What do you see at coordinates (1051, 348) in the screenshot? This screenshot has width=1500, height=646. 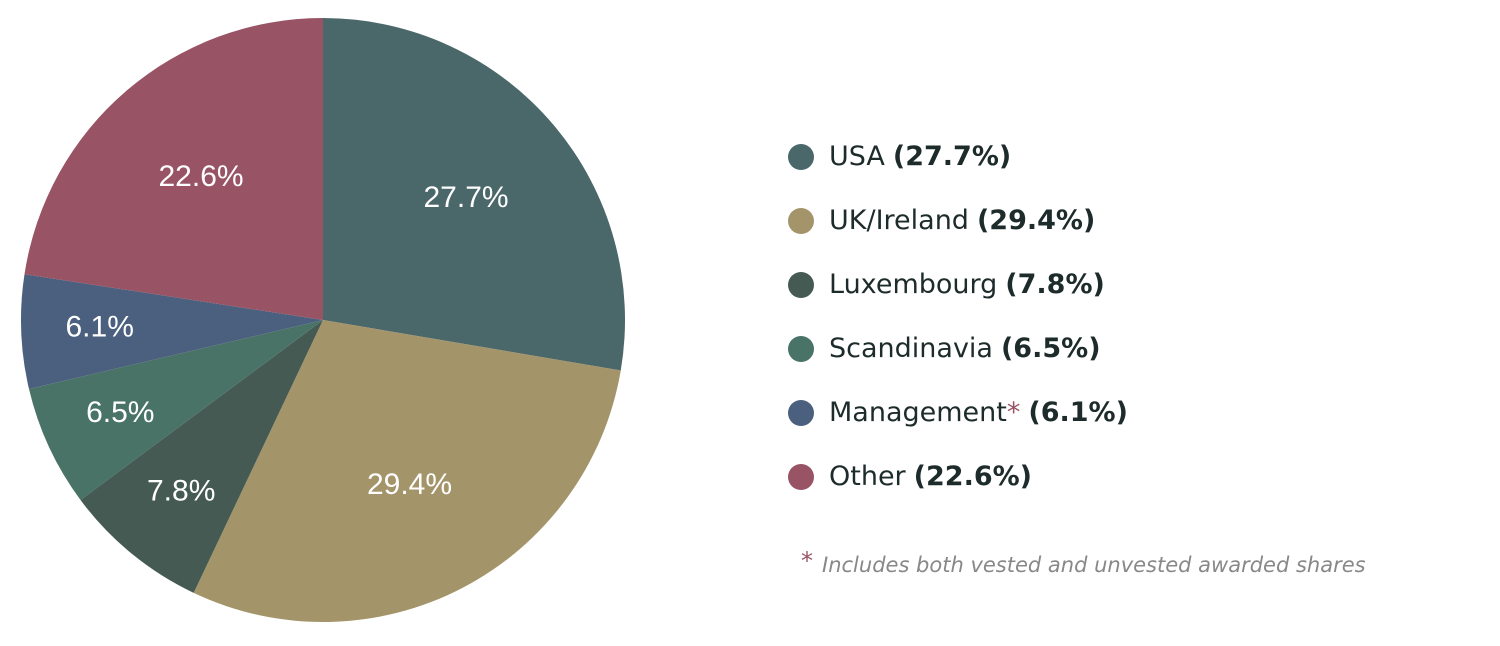 I see `legend-value: (6.5%)` at bounding box center [1051, 348].